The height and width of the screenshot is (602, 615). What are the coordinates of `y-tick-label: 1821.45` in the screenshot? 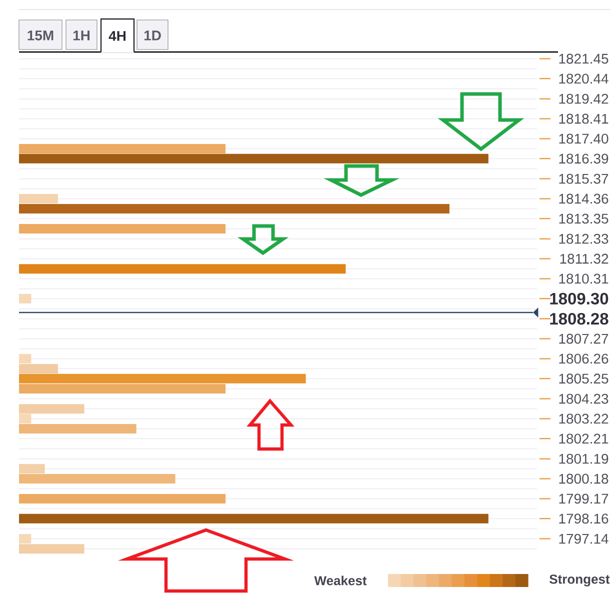 It's located at (583, 59).